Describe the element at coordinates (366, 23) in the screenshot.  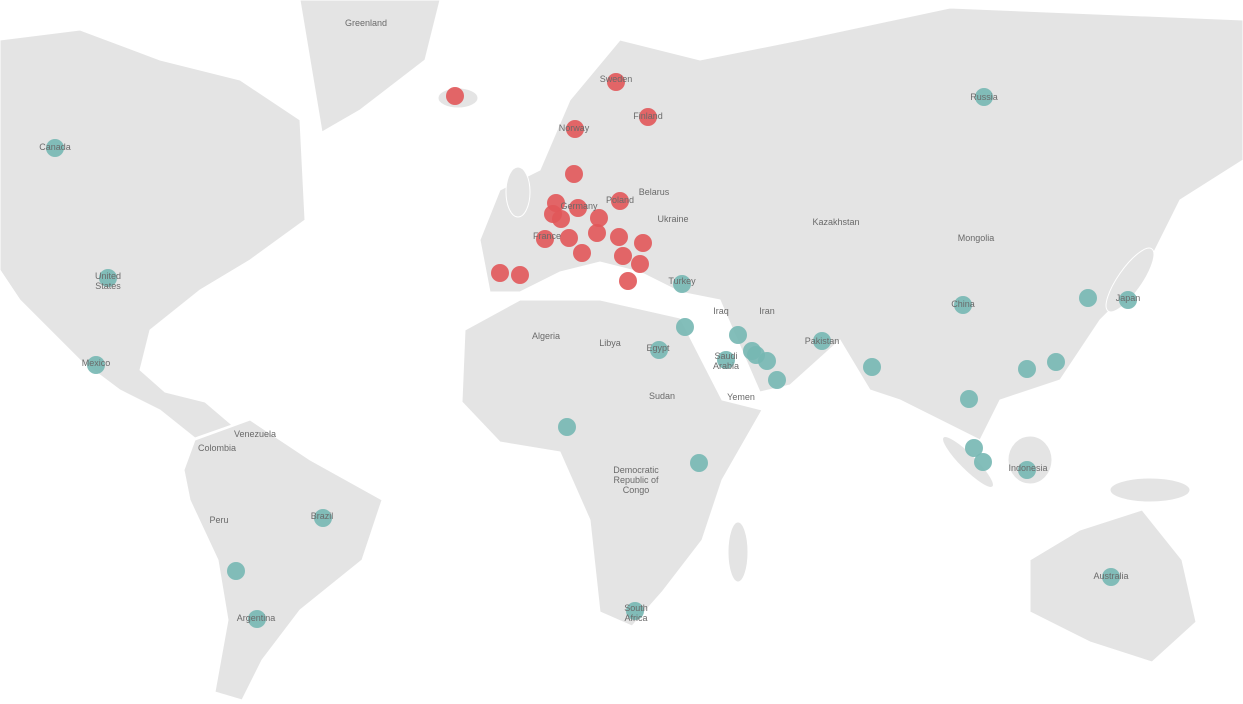
I see `country-label: Greenland` at that location.